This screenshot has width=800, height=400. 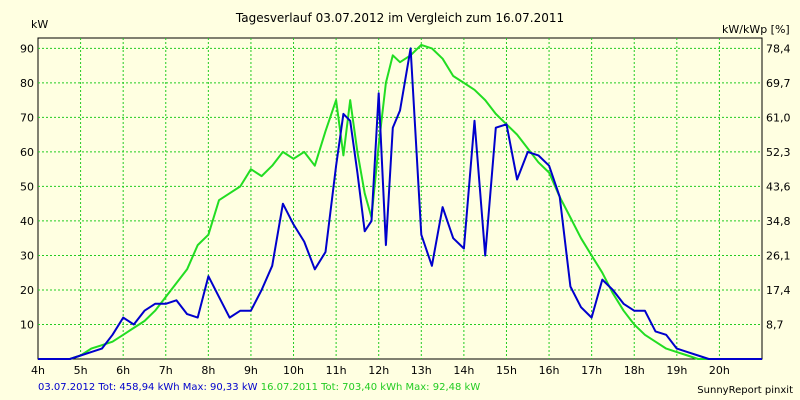 I want to click on y-tick-label-right: 69,7, so click(x=778, y=83).